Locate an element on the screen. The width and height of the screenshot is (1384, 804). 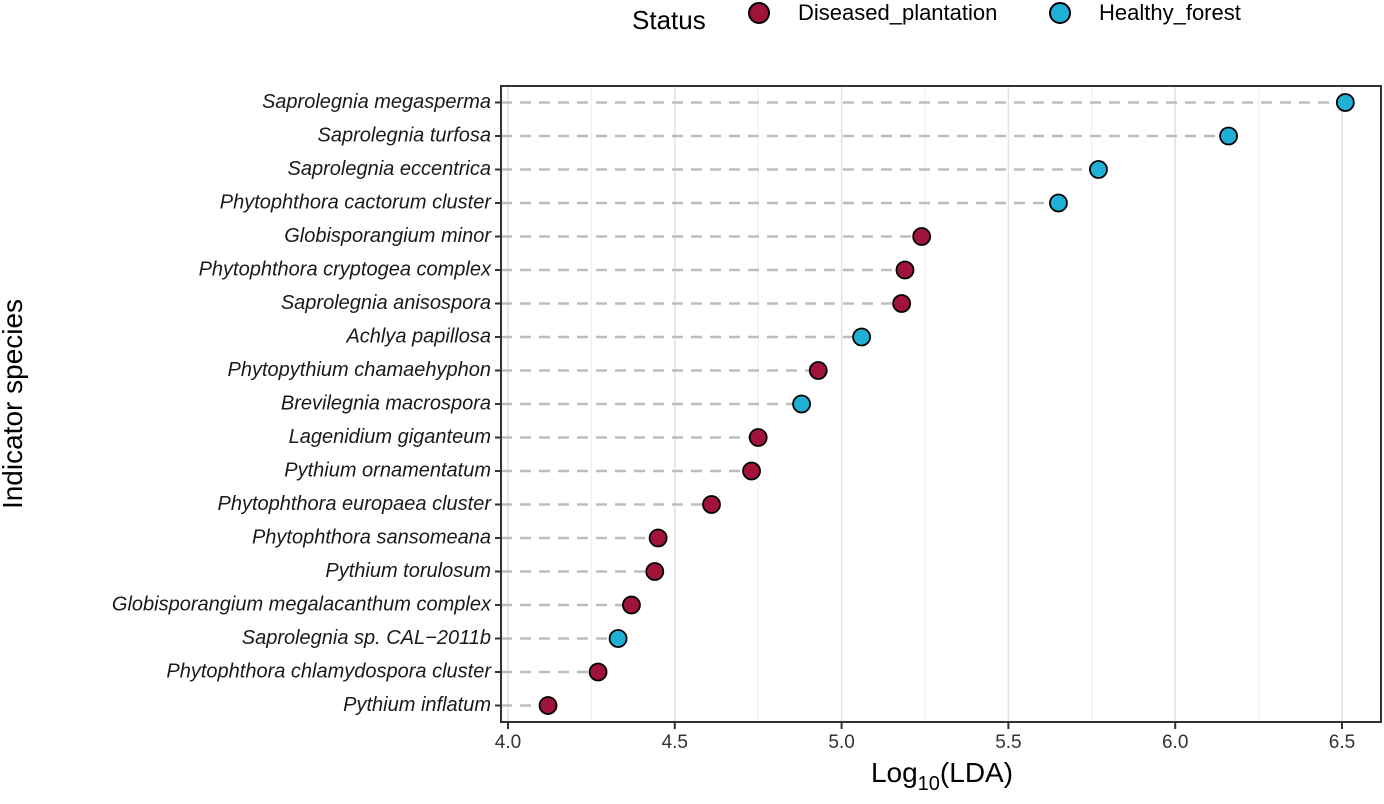
y-tick-label: Saprolegnia turfosa is located at coordinates (404, 135).